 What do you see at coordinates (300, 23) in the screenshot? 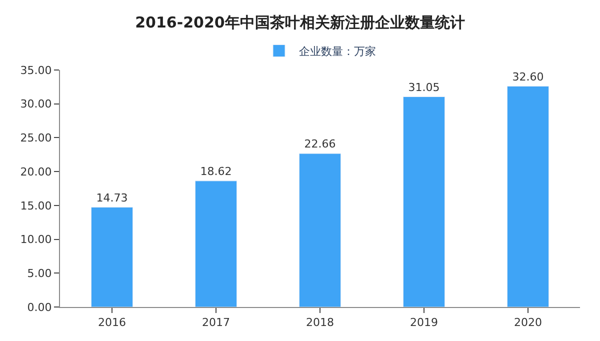
I see `chart-title: 2016-2020年中国茶叶相关新注册企业数量统计` at bounding box center [300, 23].